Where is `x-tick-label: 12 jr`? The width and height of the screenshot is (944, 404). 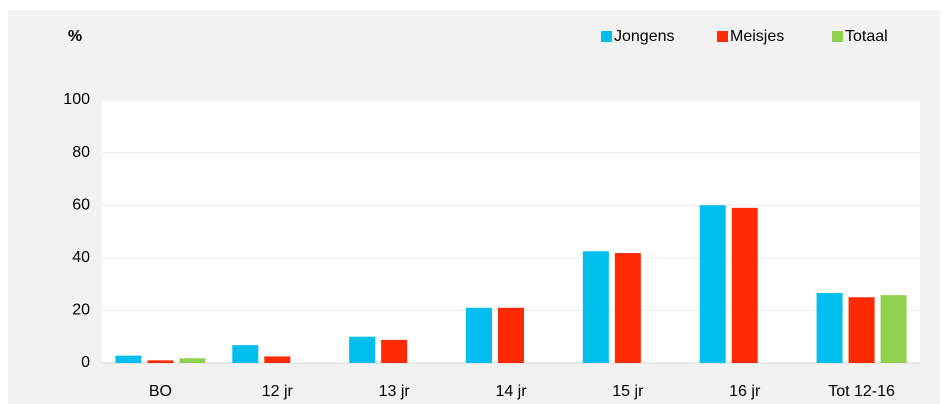 x-tick-label: 12 jr is located at coordinates (278, 391).